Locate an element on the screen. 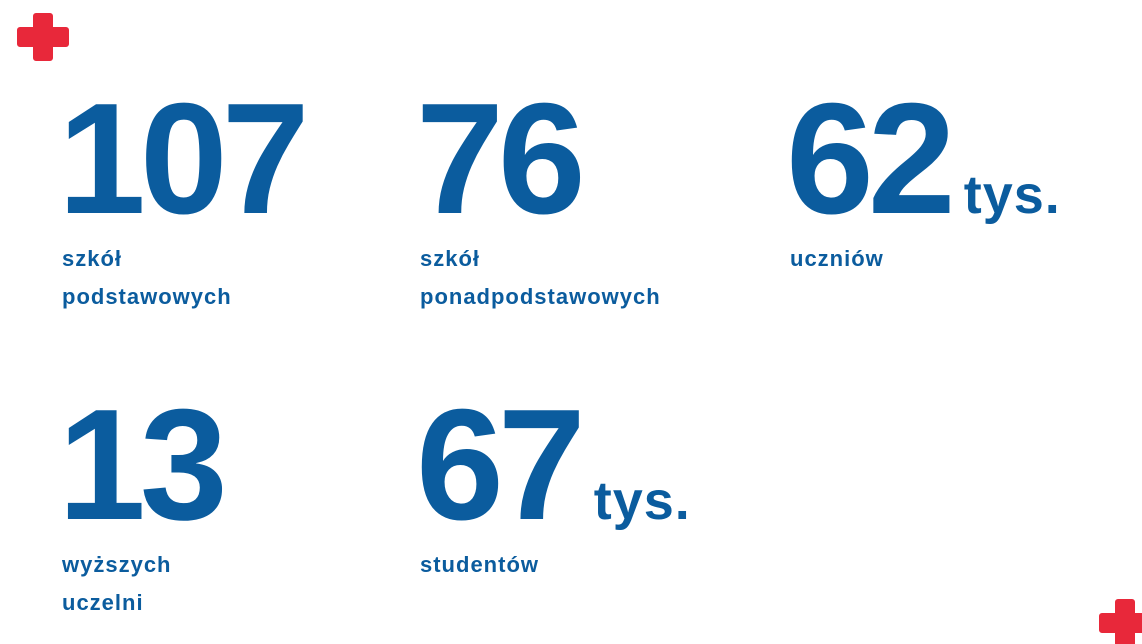 The height and width of the screenshot is (644, 1142). stat-figure: 107 is located at coordinates (184, 159).